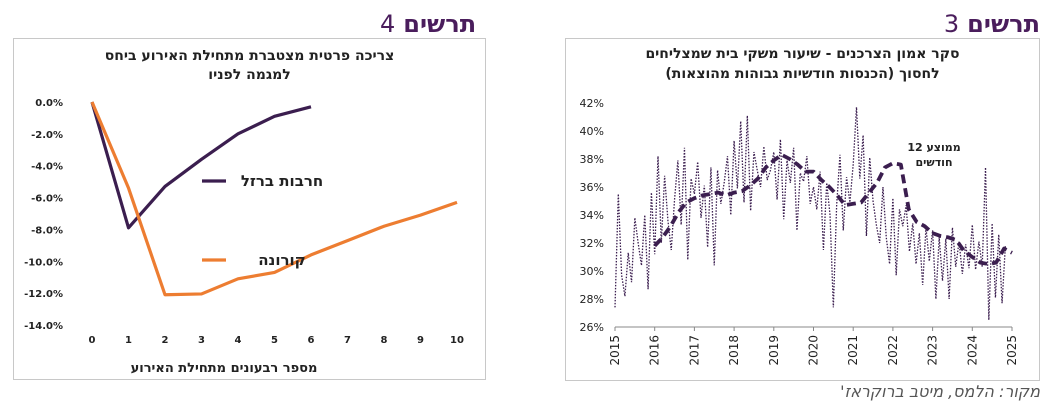 The image size is (1052, 416). I want to click on x-tick-label: 7, so click(347, 340).